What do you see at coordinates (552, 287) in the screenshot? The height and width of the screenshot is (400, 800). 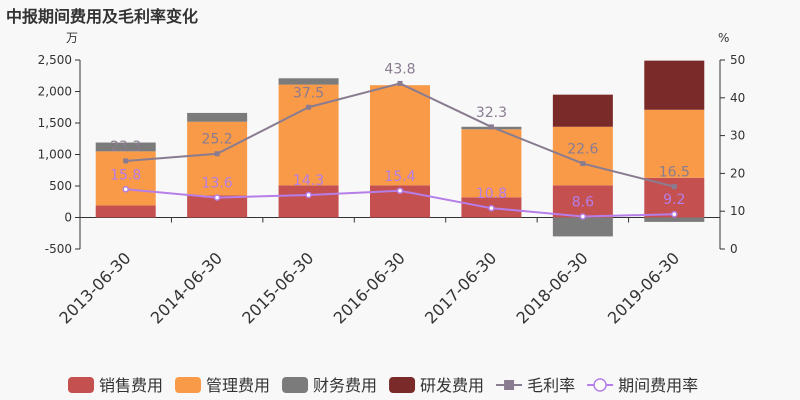 I see `x-tick-label: 2018-06-30` at bounding box center [552, 287].